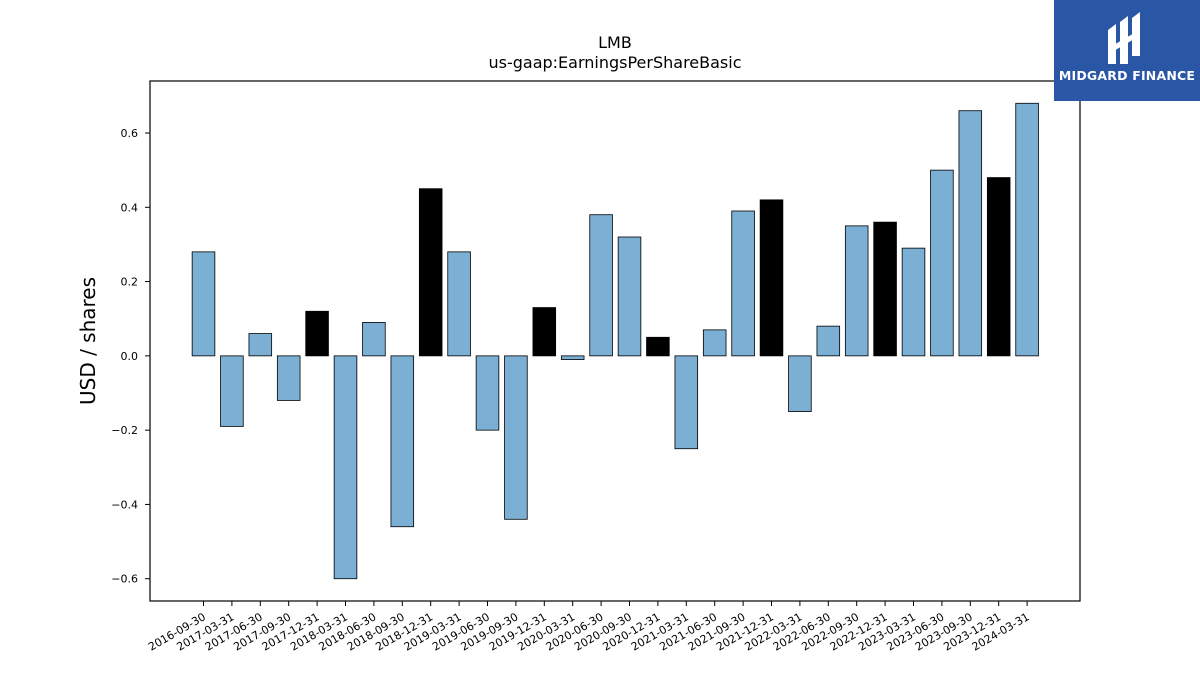 The image size is (1200, 675). Describe the element at coordinates (124, 579) in the screenshot. I see `y-tick-label: −0.6` at that location.